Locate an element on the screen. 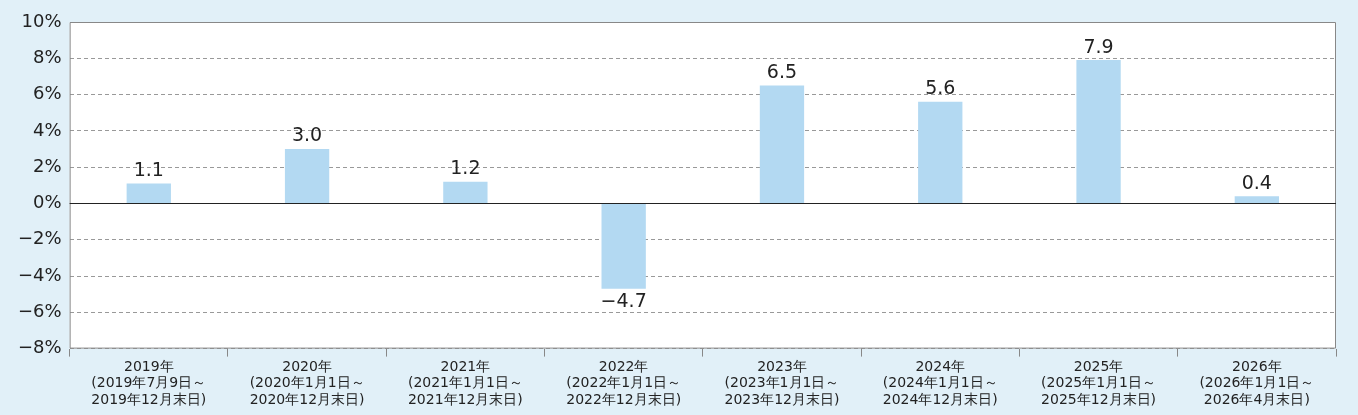 The width and height of the screenshot is (1358, 415). x-tick-label: 2025年 (2025年1月1日～ 2025年12月末日) is located at coordinates (1099, 382).